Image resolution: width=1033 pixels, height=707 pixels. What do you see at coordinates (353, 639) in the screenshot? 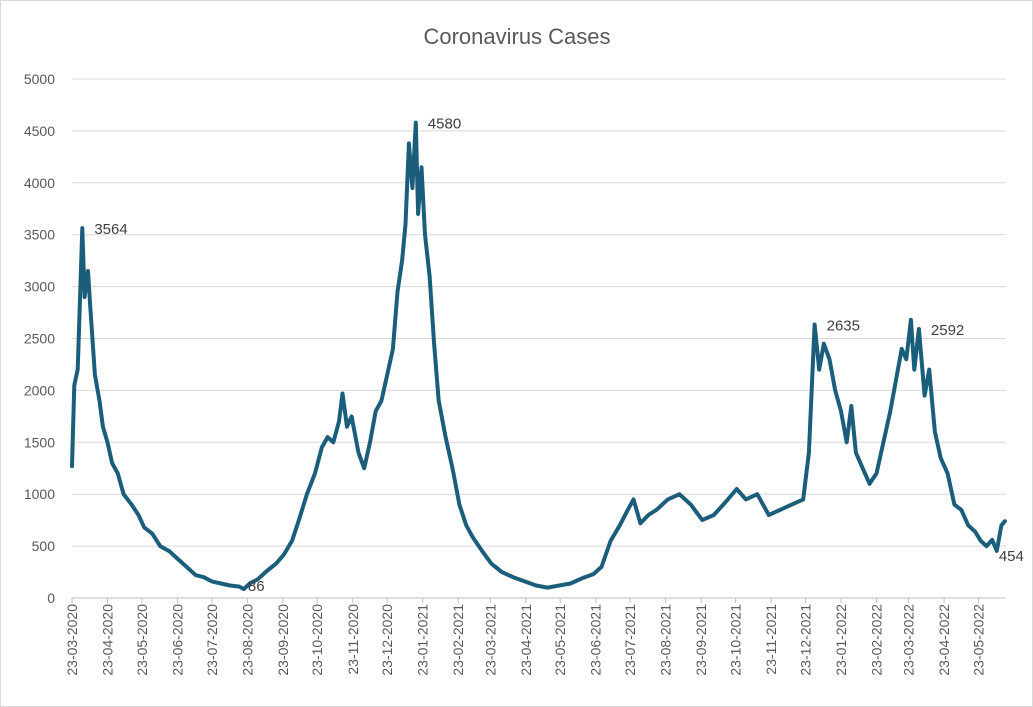
I see `x-tick-label: 23-11-2020` at bounding box center [353, 639].